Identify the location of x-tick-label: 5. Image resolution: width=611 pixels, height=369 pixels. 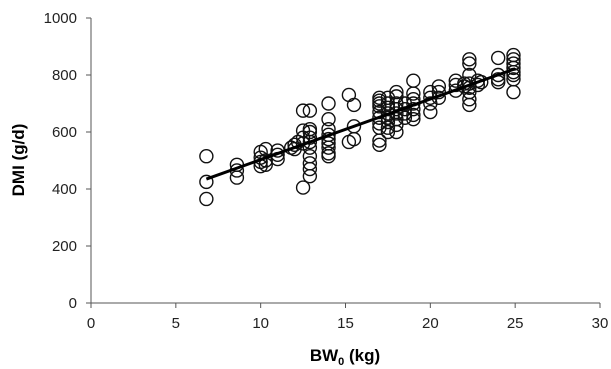
(176, 323).